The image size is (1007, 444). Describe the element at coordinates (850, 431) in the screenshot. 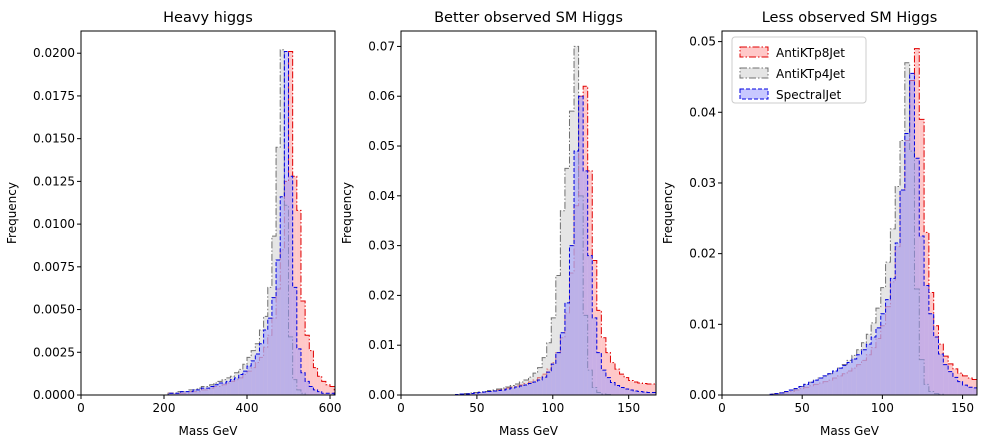

I see `x-axis-label: Mass GeV` at that location.